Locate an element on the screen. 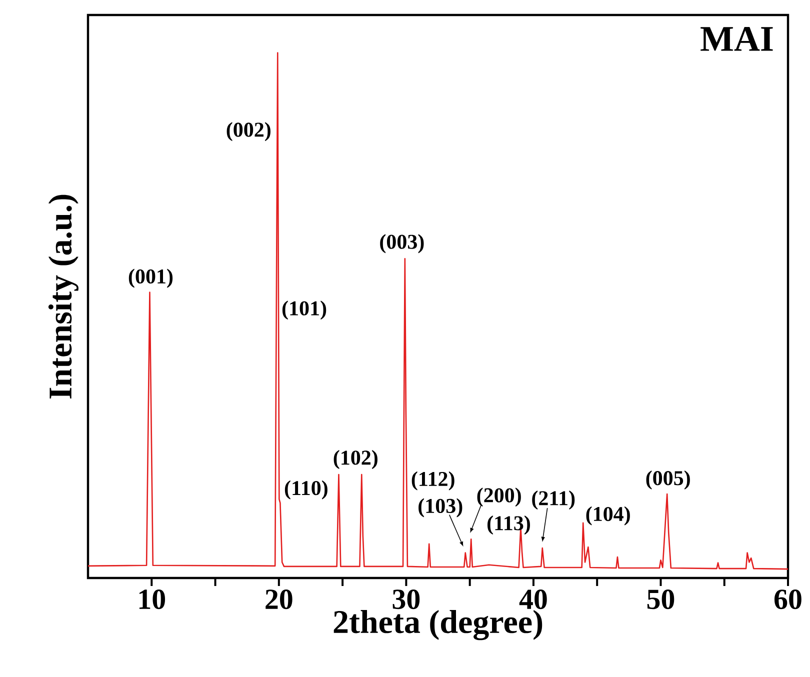  x-tick-label: 10 is located at coordinates (152, 600).